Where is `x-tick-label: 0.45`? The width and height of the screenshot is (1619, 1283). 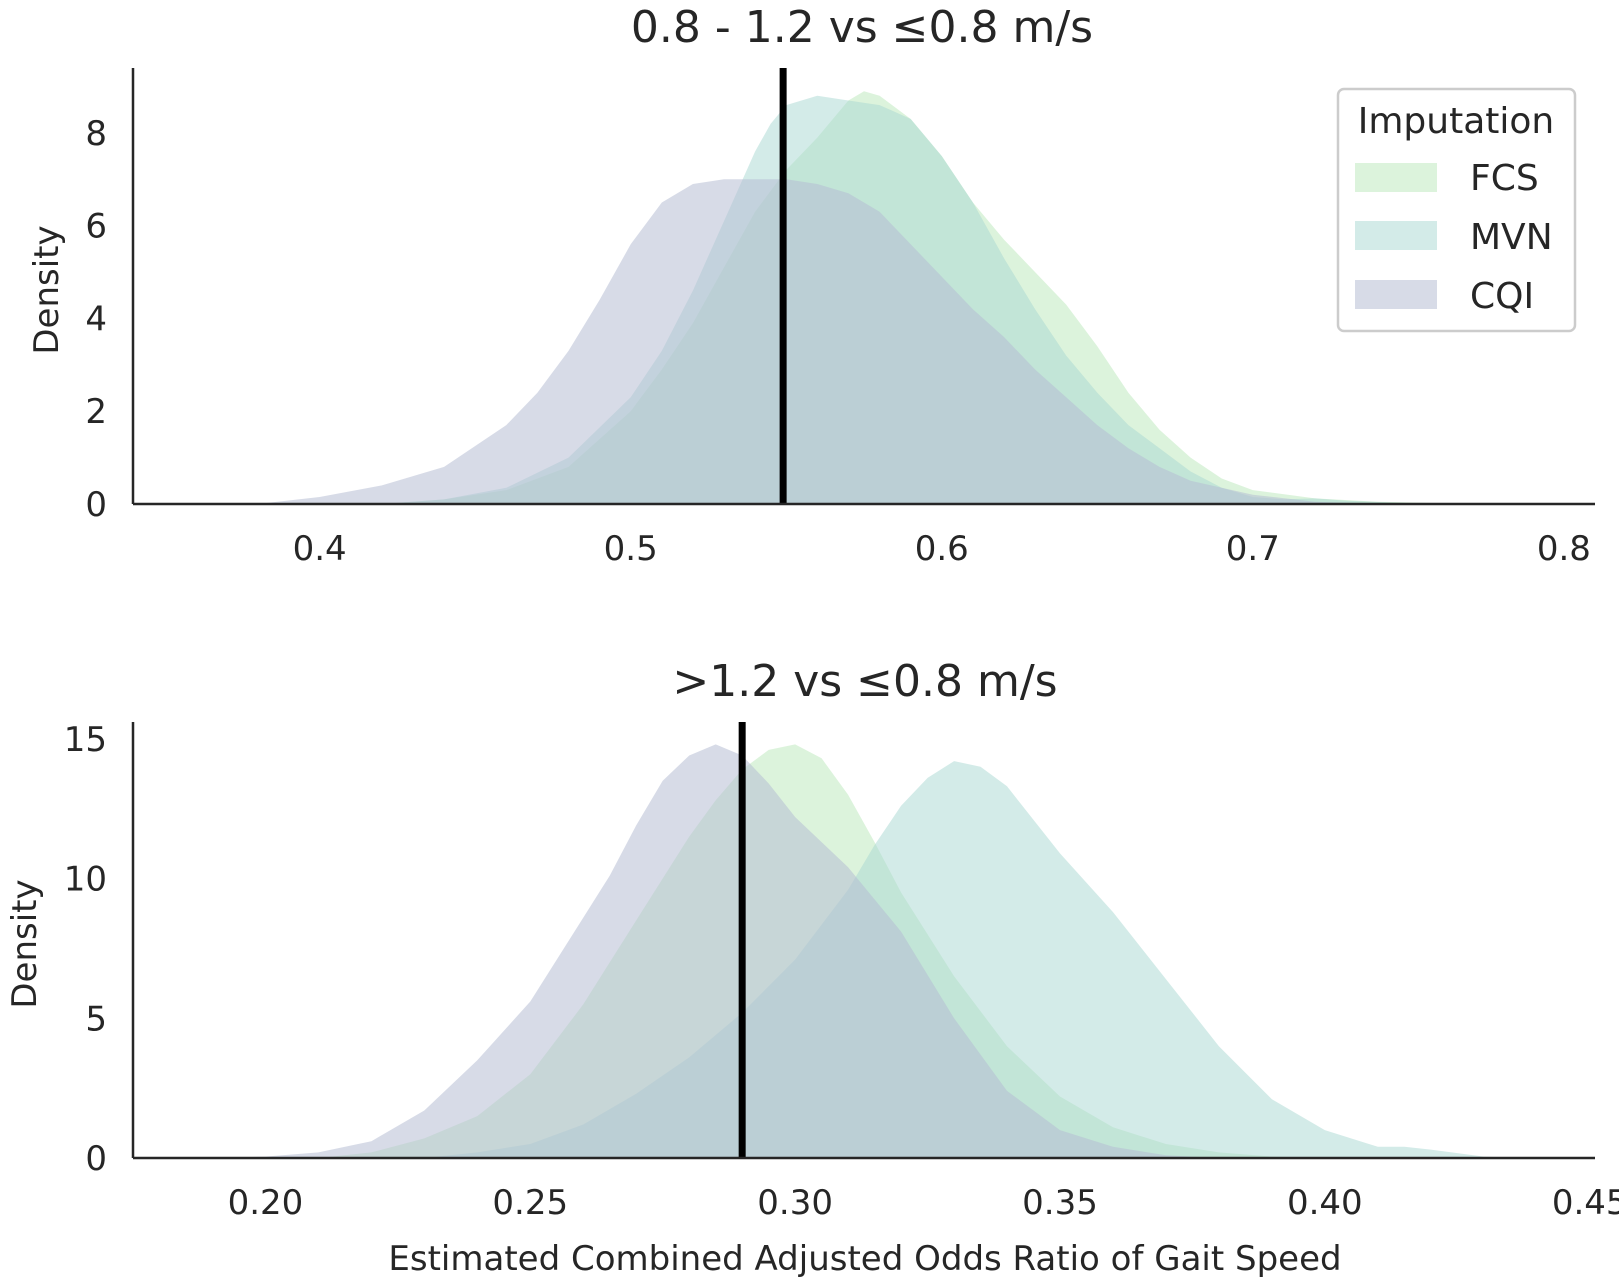 x-tick-label: 0.45 is located at coordinates (1585, 1203).